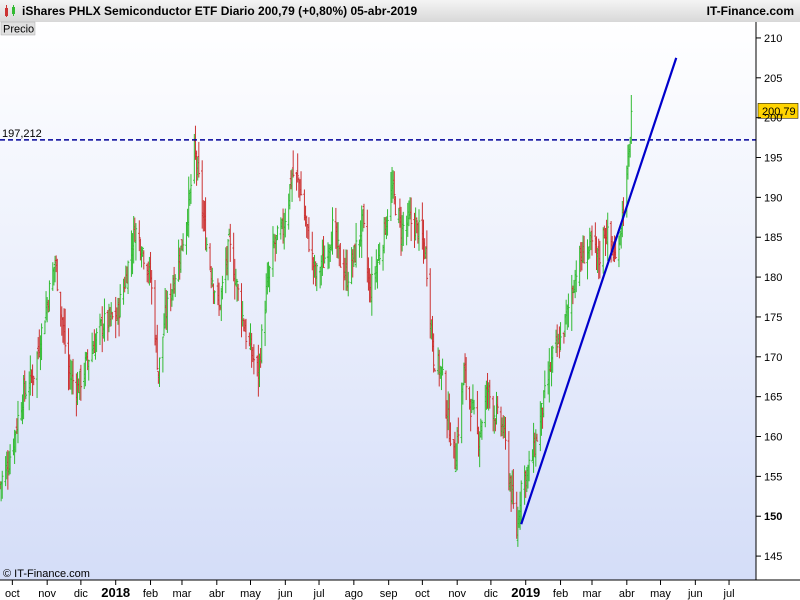 This screenshot has height=600, width=800. Describe the element at coordinates (354, 594) in the screenshot. I see `time-tick-label: ago` at that location.